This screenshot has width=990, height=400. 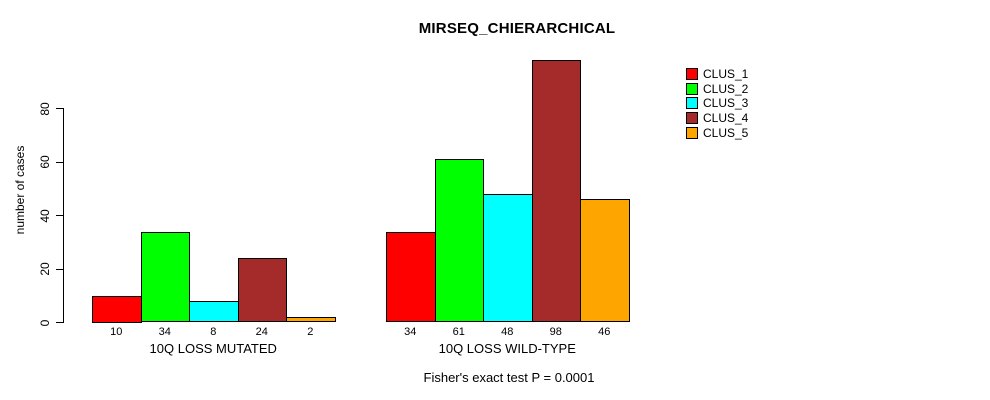 I want to click on annotation-text: Fisher's exact test P = 0.0001, so click(x=509, y=377).